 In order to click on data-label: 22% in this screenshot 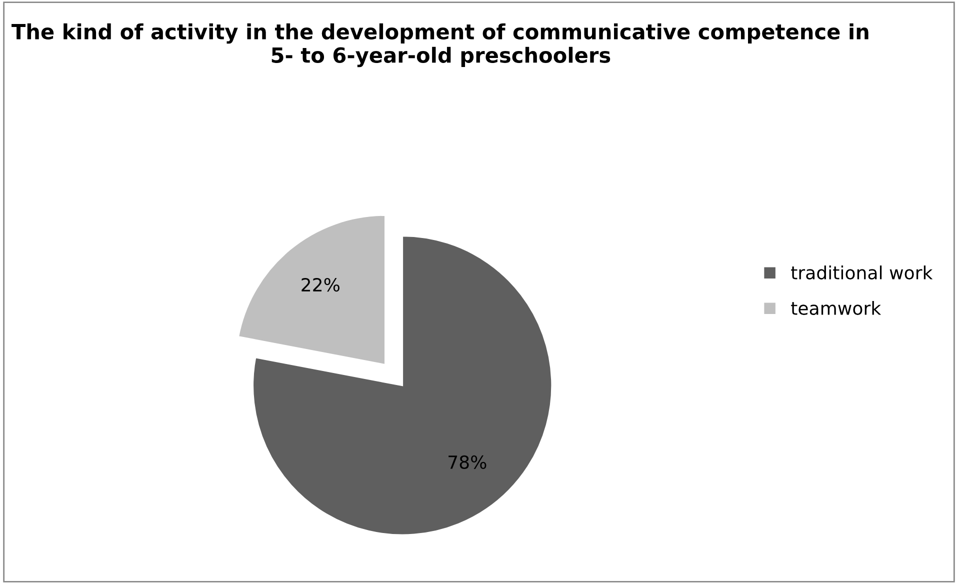, I will do `click(321, 285)`.